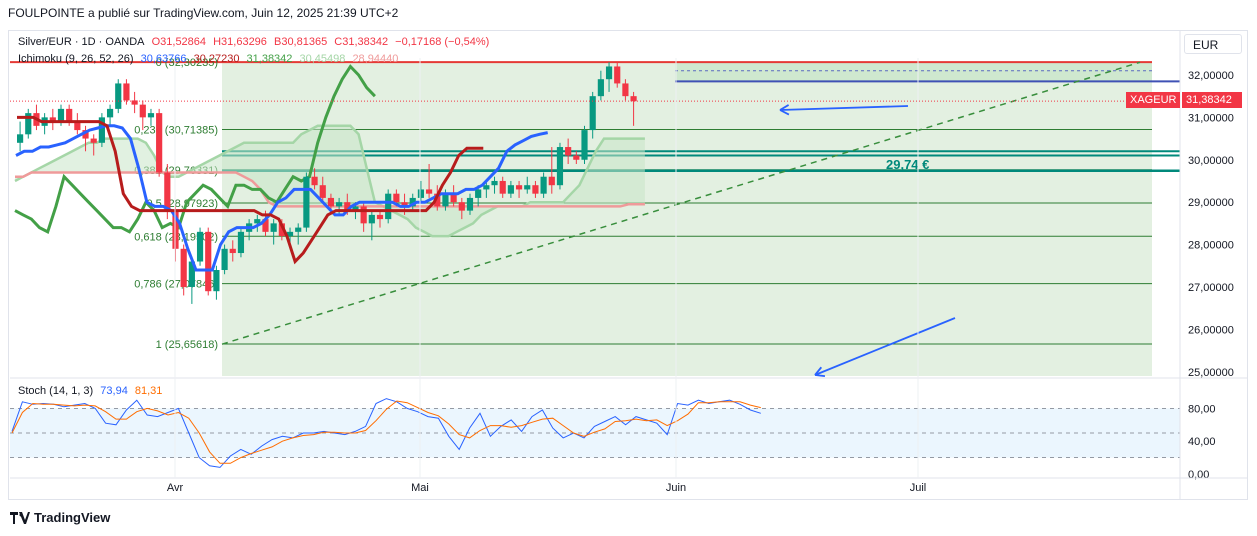 This screenshot has width=1257, height=536. I want to click on arrow-down-head, so click(820, 372).